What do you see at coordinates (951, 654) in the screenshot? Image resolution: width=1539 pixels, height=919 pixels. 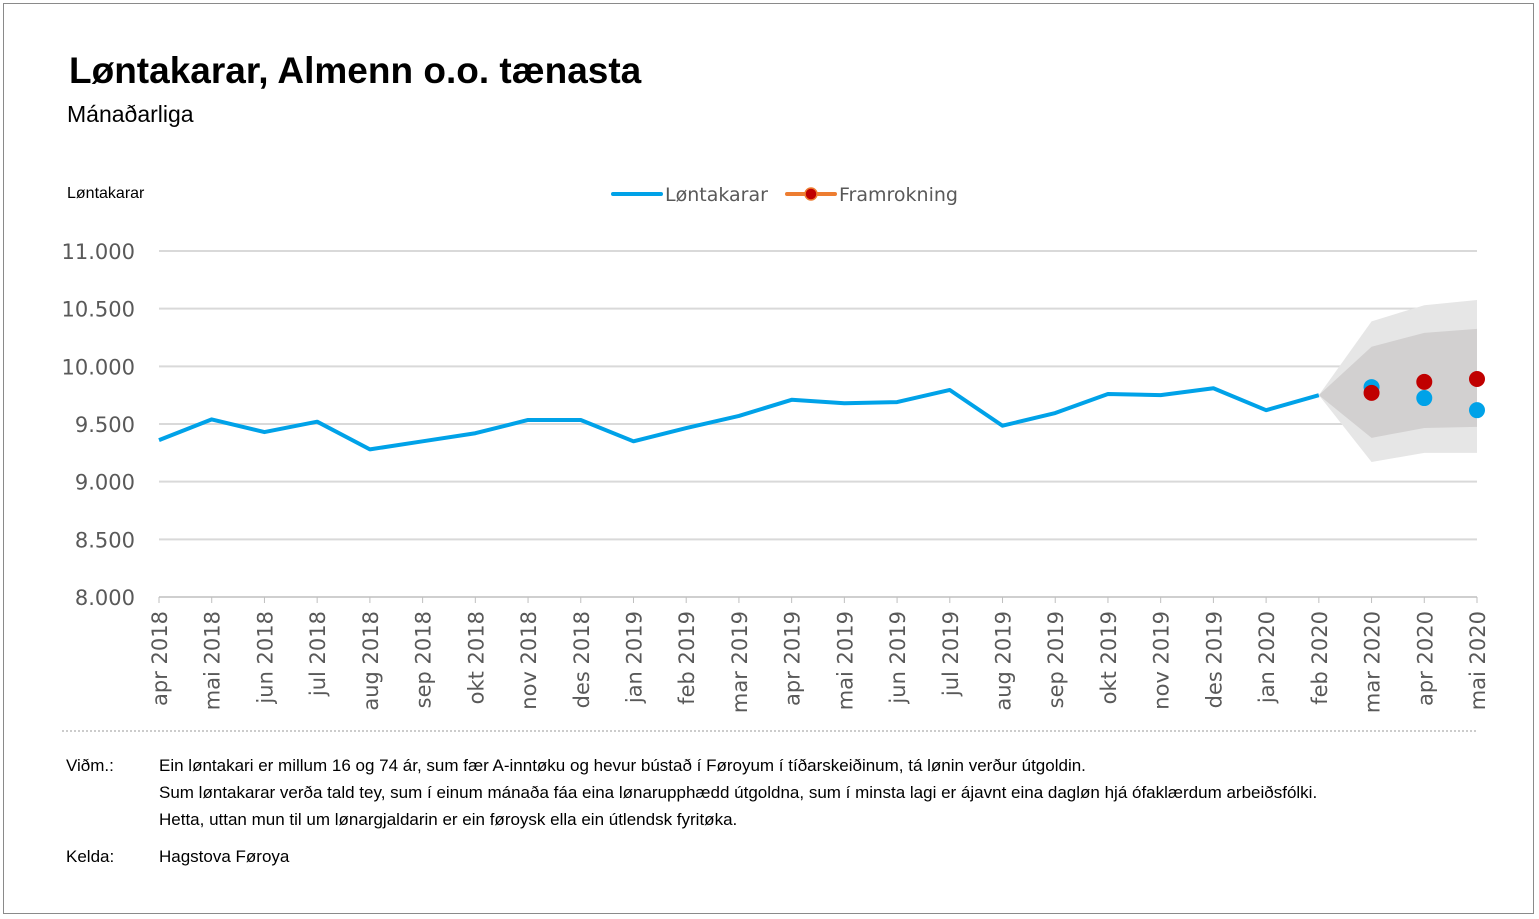 I see `x-tick-label: jul 2019` at bounding box center [951, 654].